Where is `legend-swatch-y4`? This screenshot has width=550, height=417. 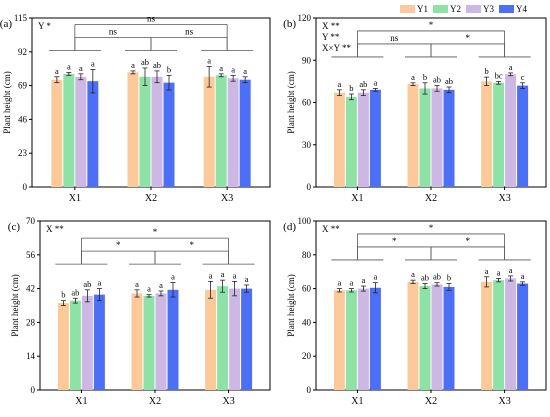 legend-swatch-y4 is located at coordinates (506, 9).